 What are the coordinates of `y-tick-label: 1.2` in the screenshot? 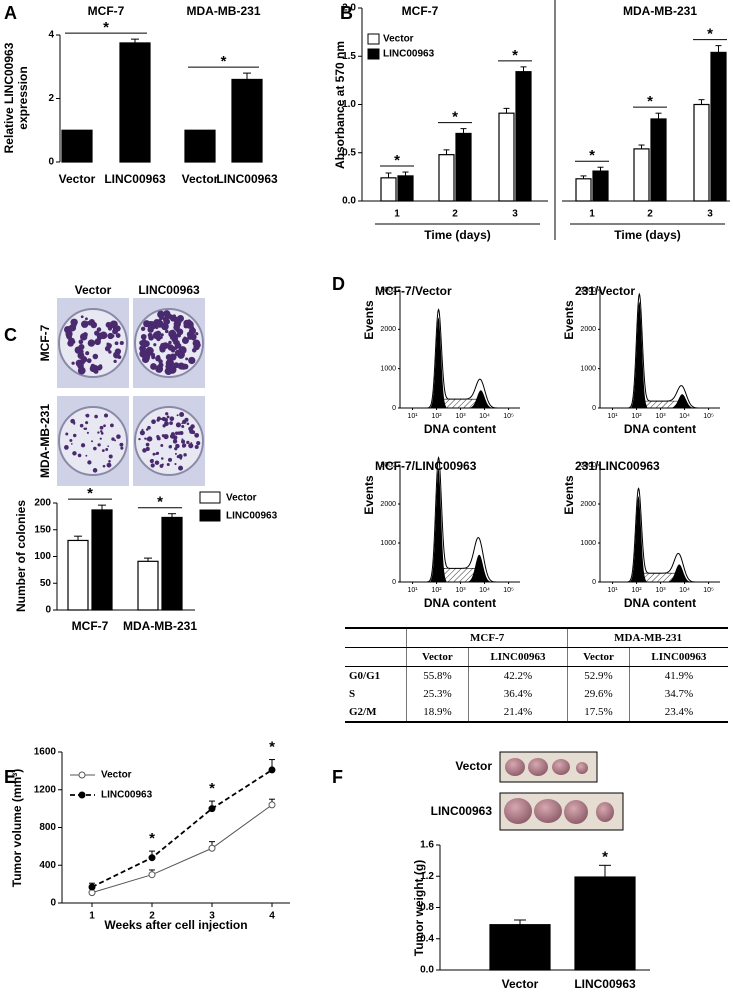 It's located at (427, 876).